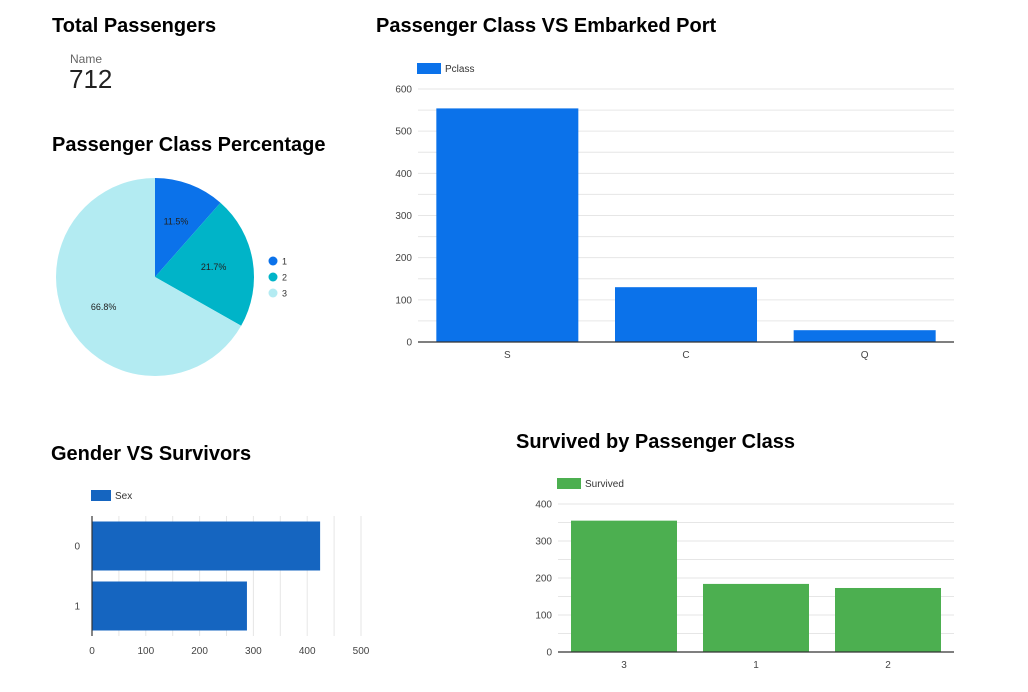 This screenshot has height=692, width=1028. I want to click on legend-label-3: 3, so click(284, 294).